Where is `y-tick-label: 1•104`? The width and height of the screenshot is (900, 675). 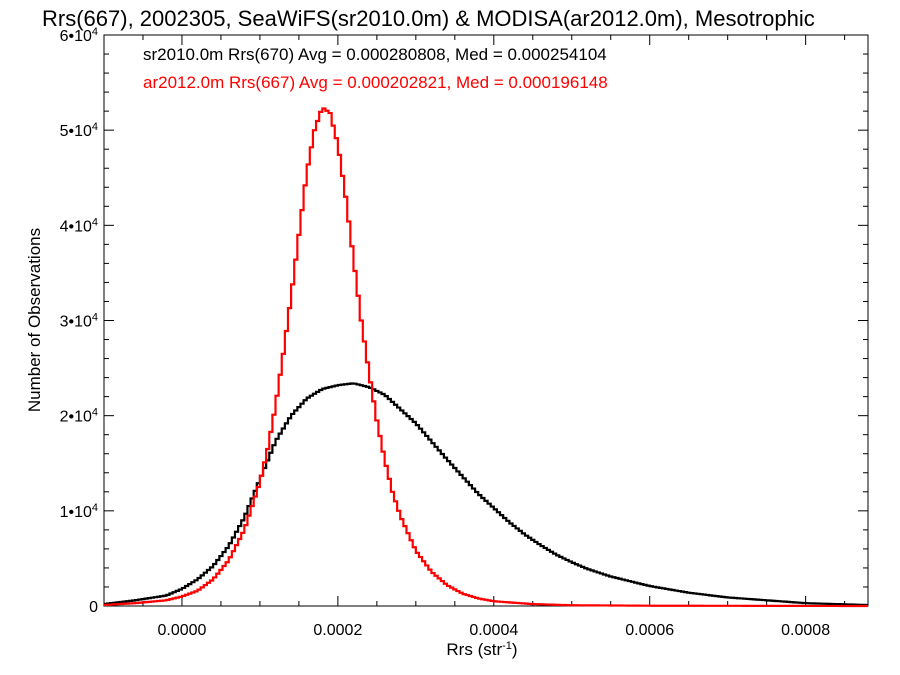 y-tick-label: 1•104 is located at coordinates (79, 511).